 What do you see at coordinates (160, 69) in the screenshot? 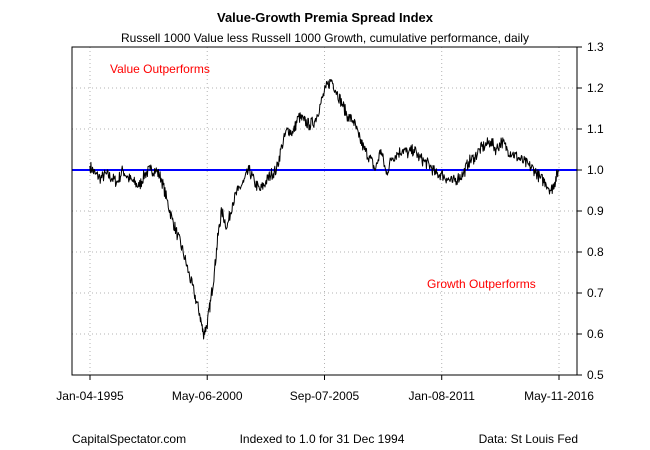
I see `annotation-value-outperforms: Value Outperforms` at bounding box center [160, 69].